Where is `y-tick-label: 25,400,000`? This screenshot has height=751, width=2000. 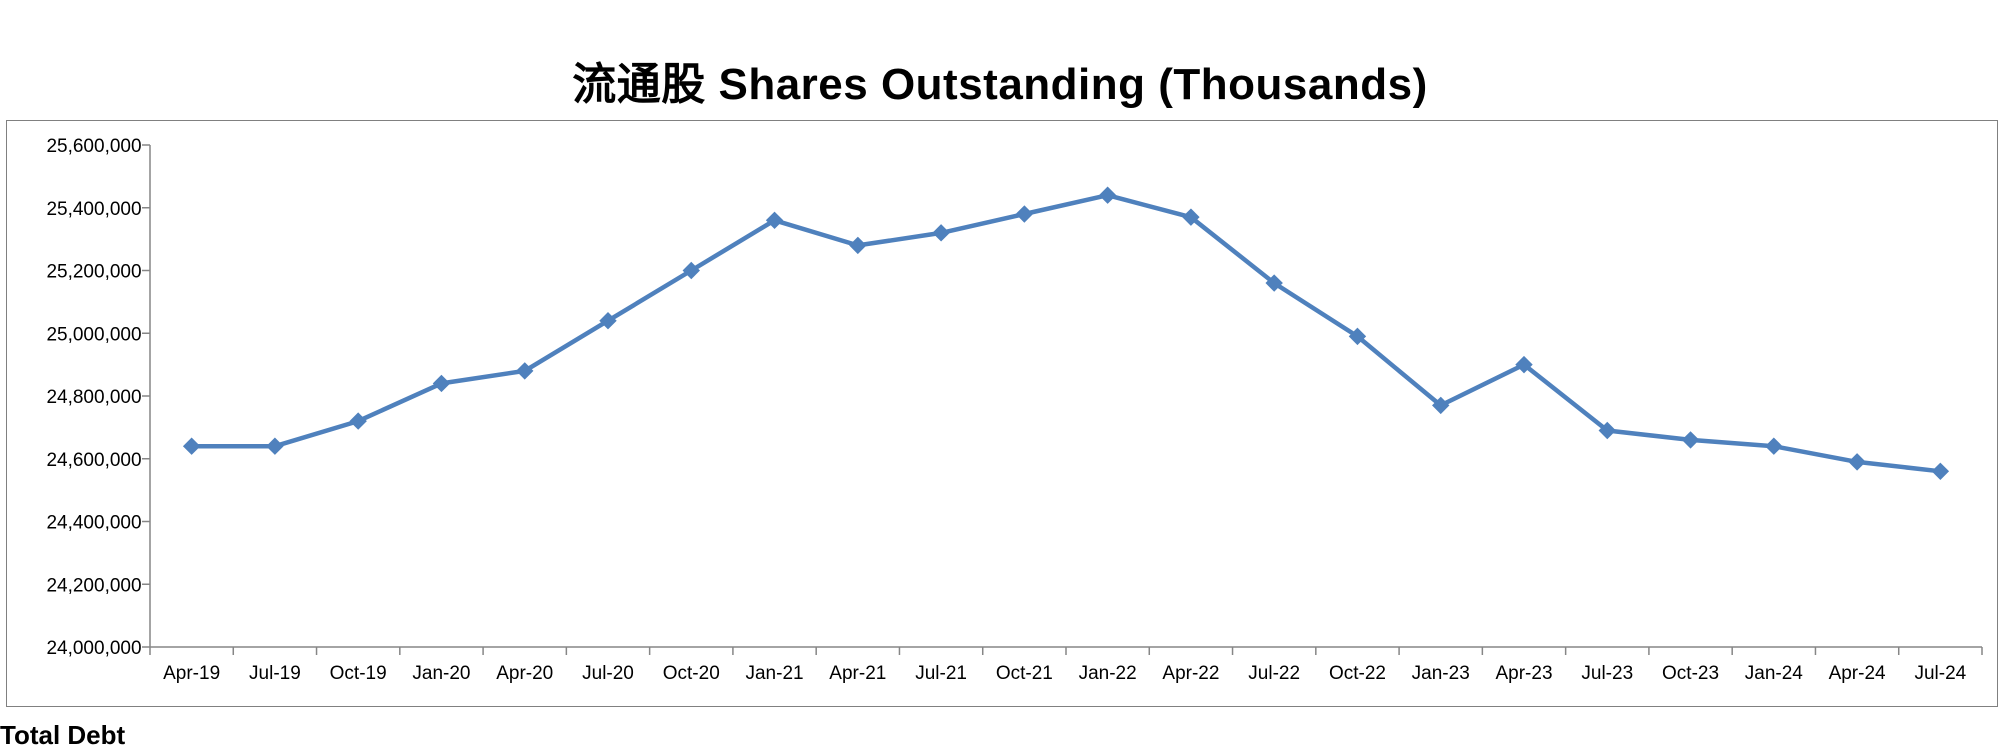
y-tick-label: 25,400,000 is located at coordinates (93, 209).